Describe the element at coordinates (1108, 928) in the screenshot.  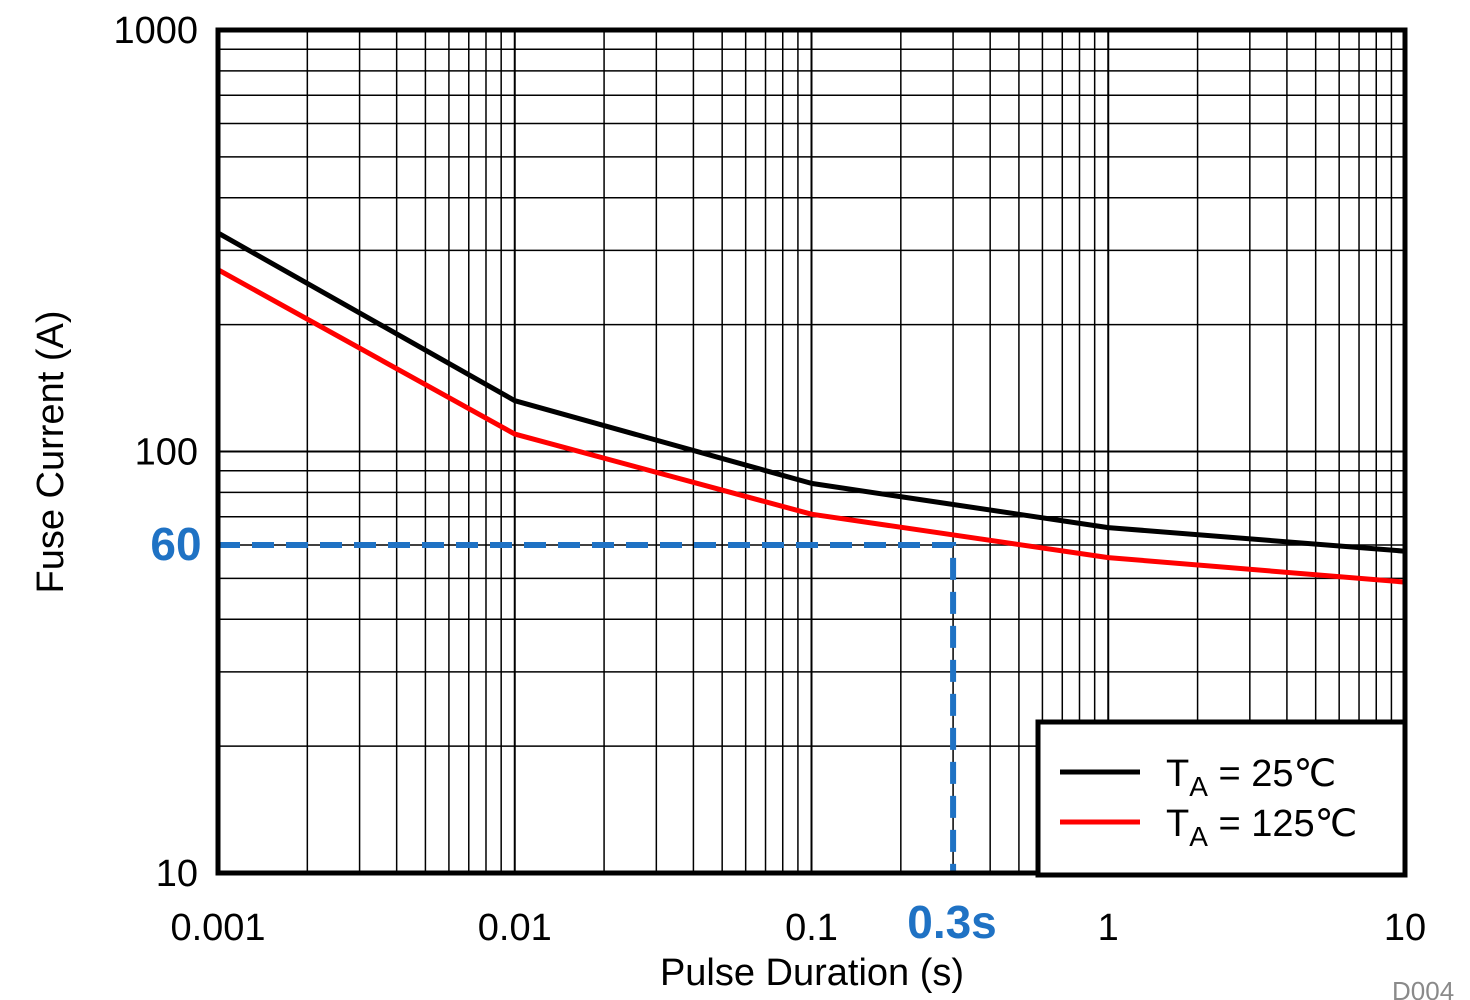
I see `x-tick-label: 1` at that location.